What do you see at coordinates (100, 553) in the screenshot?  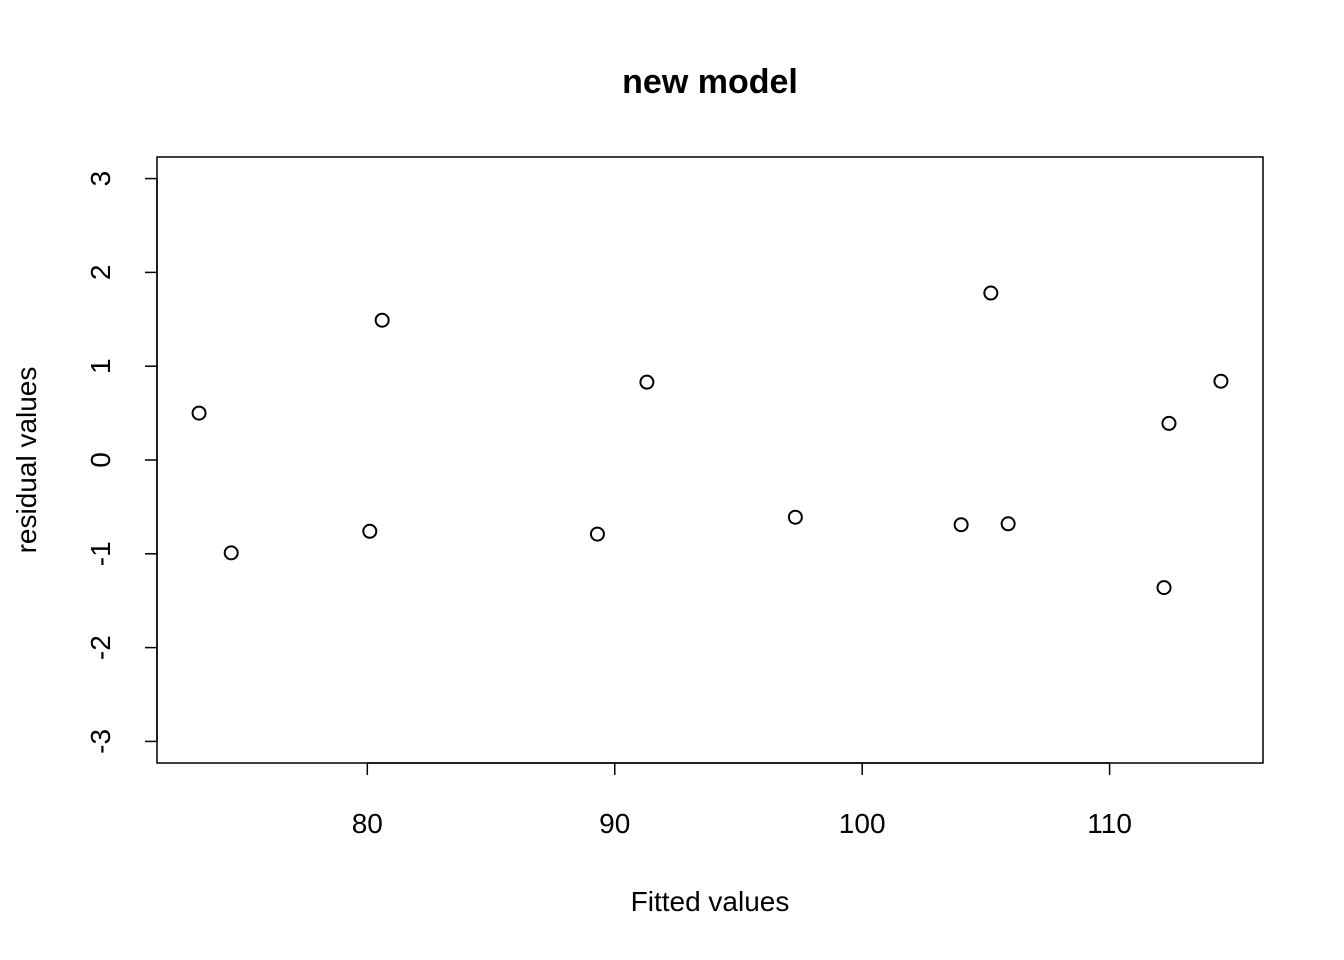 I see `y-tick-label: -1` at bounding box center [100, 553].